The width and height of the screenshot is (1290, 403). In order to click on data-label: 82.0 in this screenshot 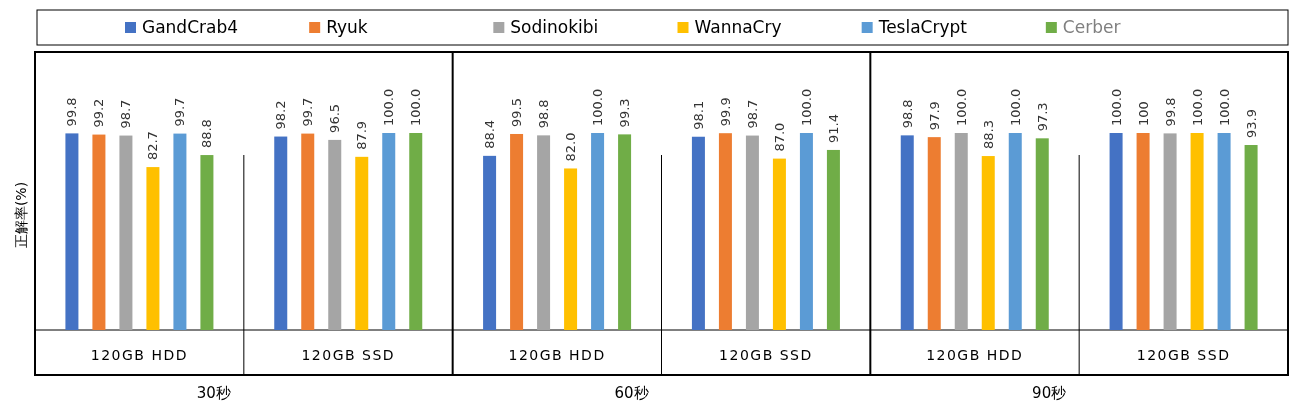, I will do `click(571, 147)`.